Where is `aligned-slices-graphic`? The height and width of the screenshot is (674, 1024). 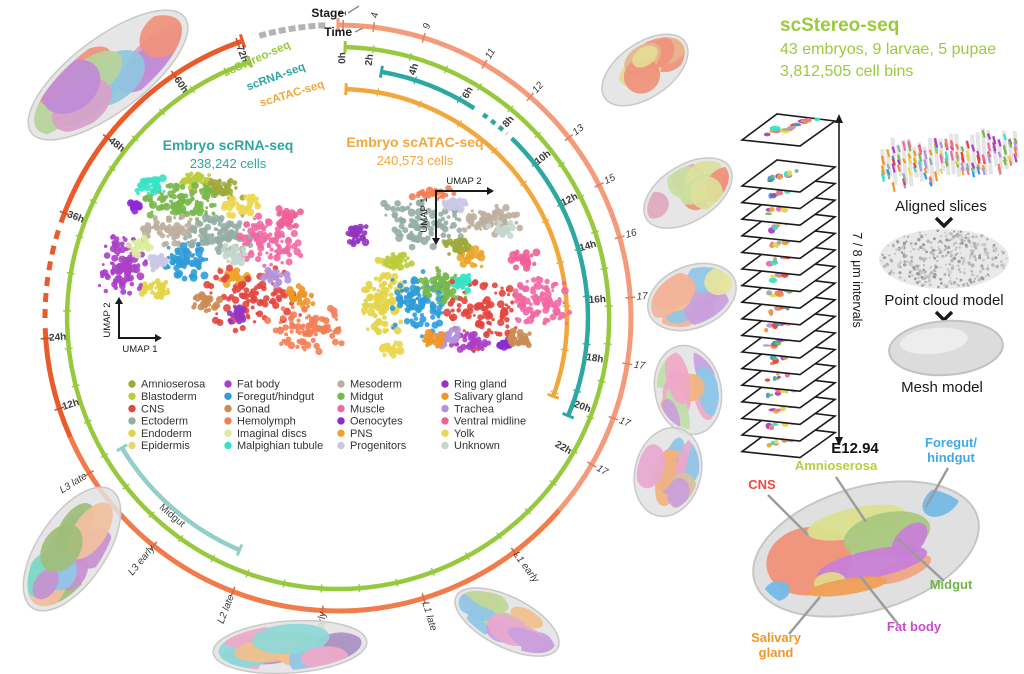
aligned-slices-graphic is located at coordinates (950, 160).